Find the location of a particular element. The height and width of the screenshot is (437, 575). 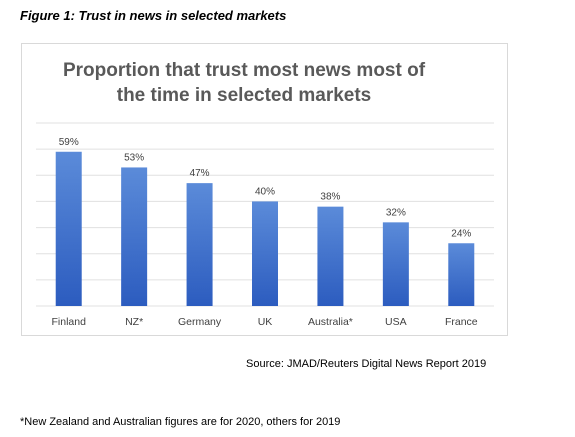

bar-france is located at coordinates (461, 274).